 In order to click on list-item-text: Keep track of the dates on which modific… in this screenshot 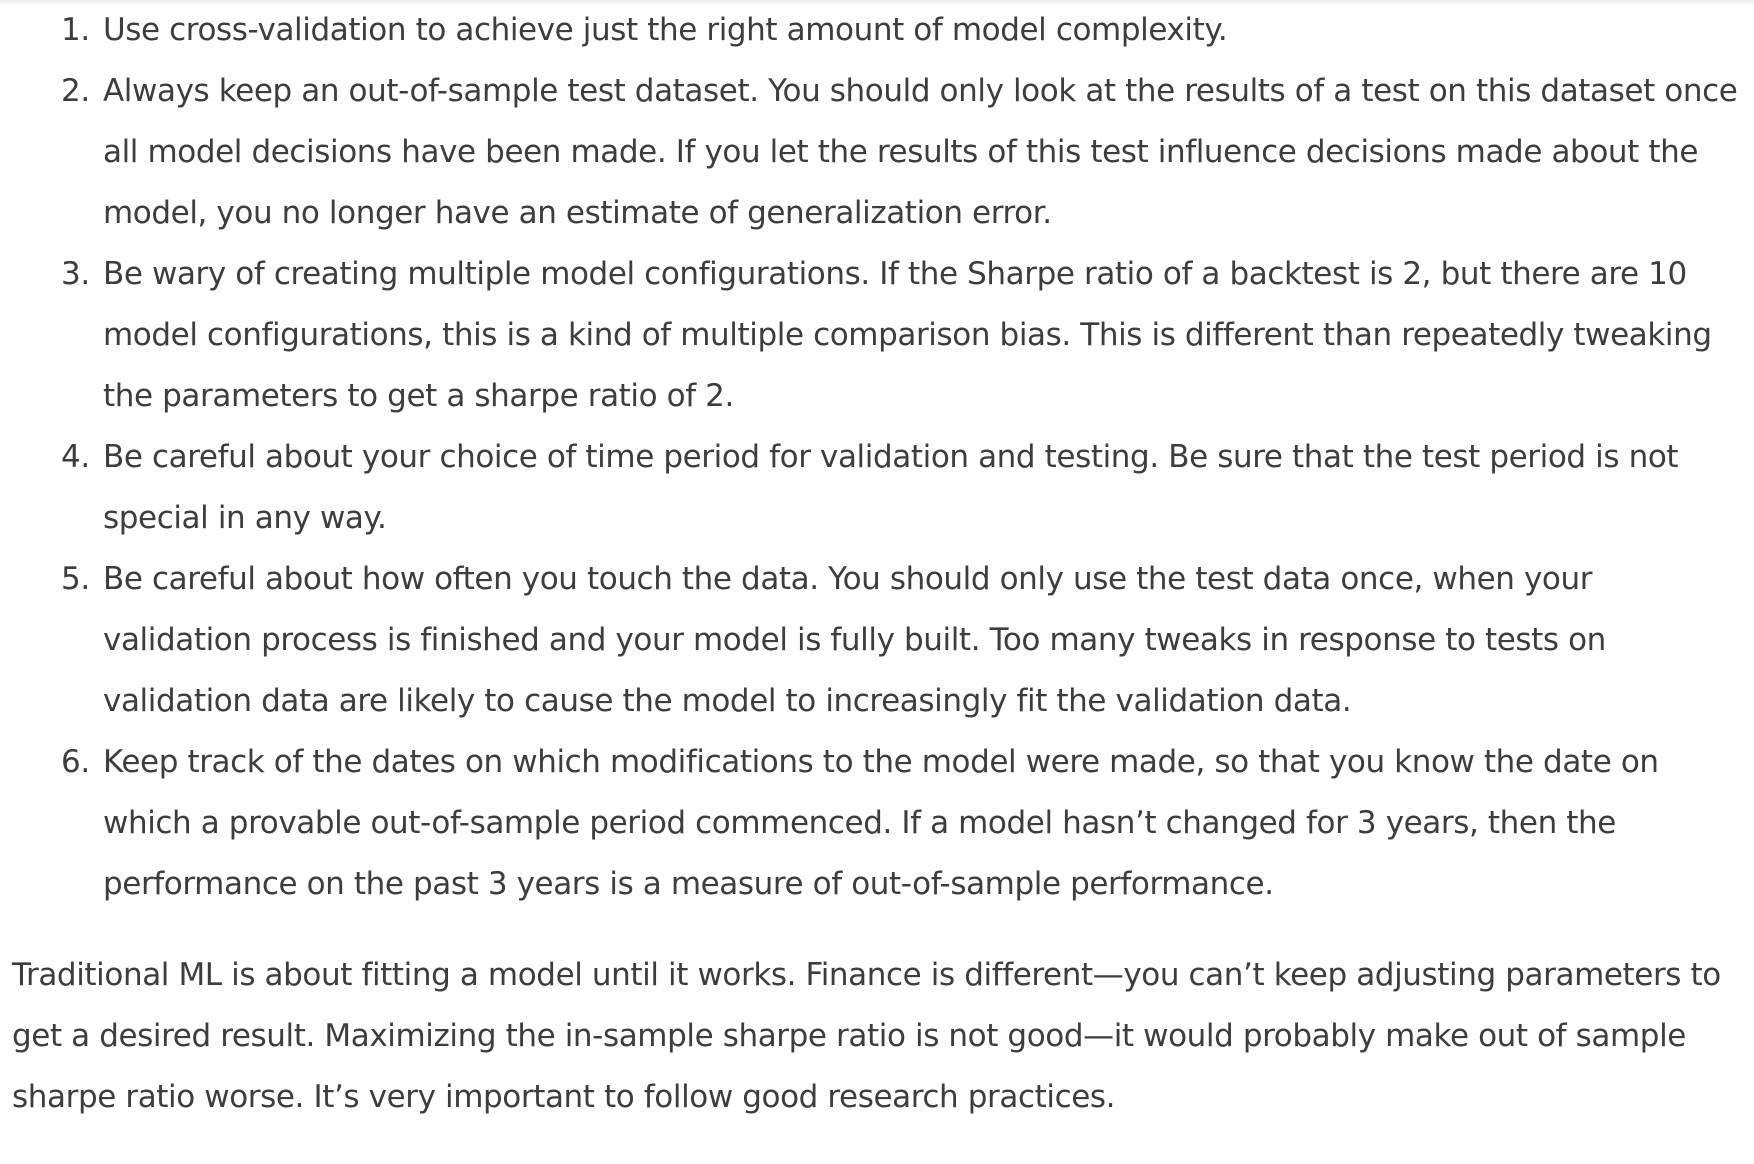, I will do `click(881, 823)`.